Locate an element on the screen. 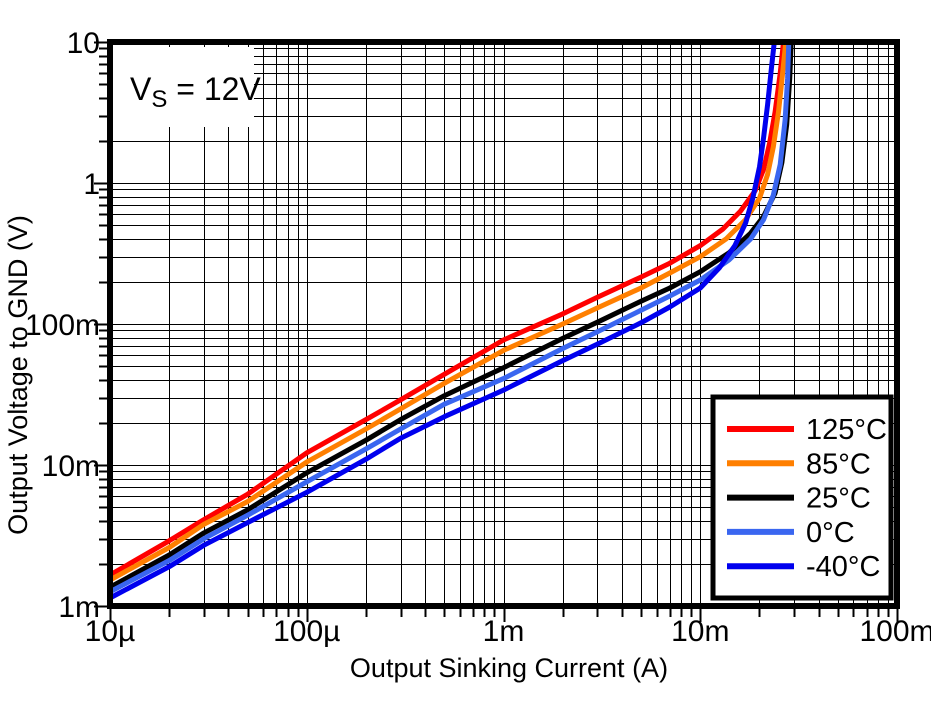 The height and width of the screenshot is (701, 931). y-tick-label: 10 is located at coordinates (83, 43).